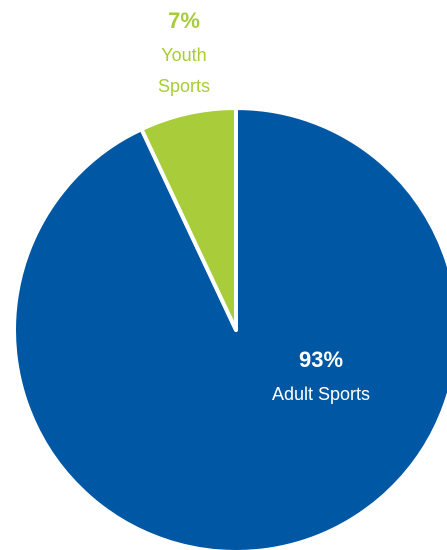 This screenshot has width=447, height=550. What do you see at coordinates (184, 20) in the screenshot?
I see `youth-sports-value-label: 7%` at bounding box center [184, 20].